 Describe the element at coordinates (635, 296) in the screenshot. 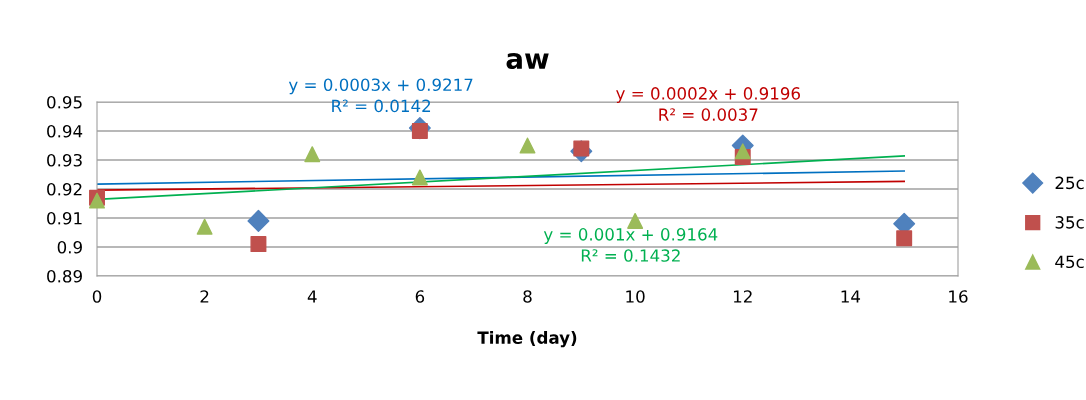

I see `x-tick-label: 10` at that location.